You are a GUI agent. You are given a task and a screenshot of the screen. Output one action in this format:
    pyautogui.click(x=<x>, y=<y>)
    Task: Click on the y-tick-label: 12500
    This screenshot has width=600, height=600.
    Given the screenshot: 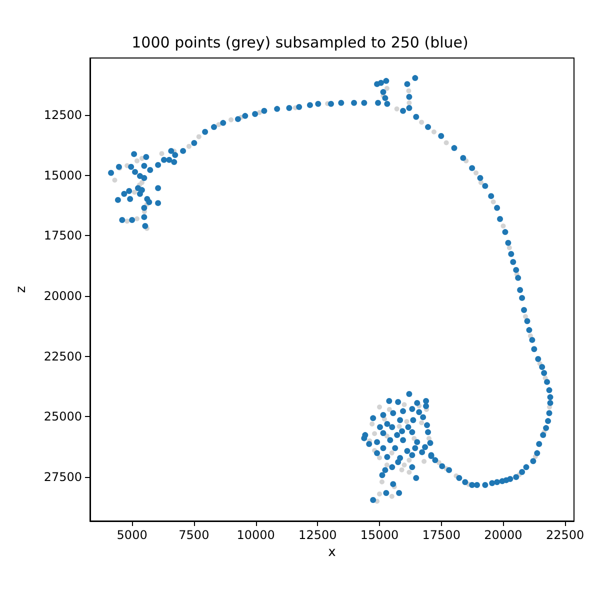 What is the action you would take?
    pyautogui.click(x=63, y=115)
    